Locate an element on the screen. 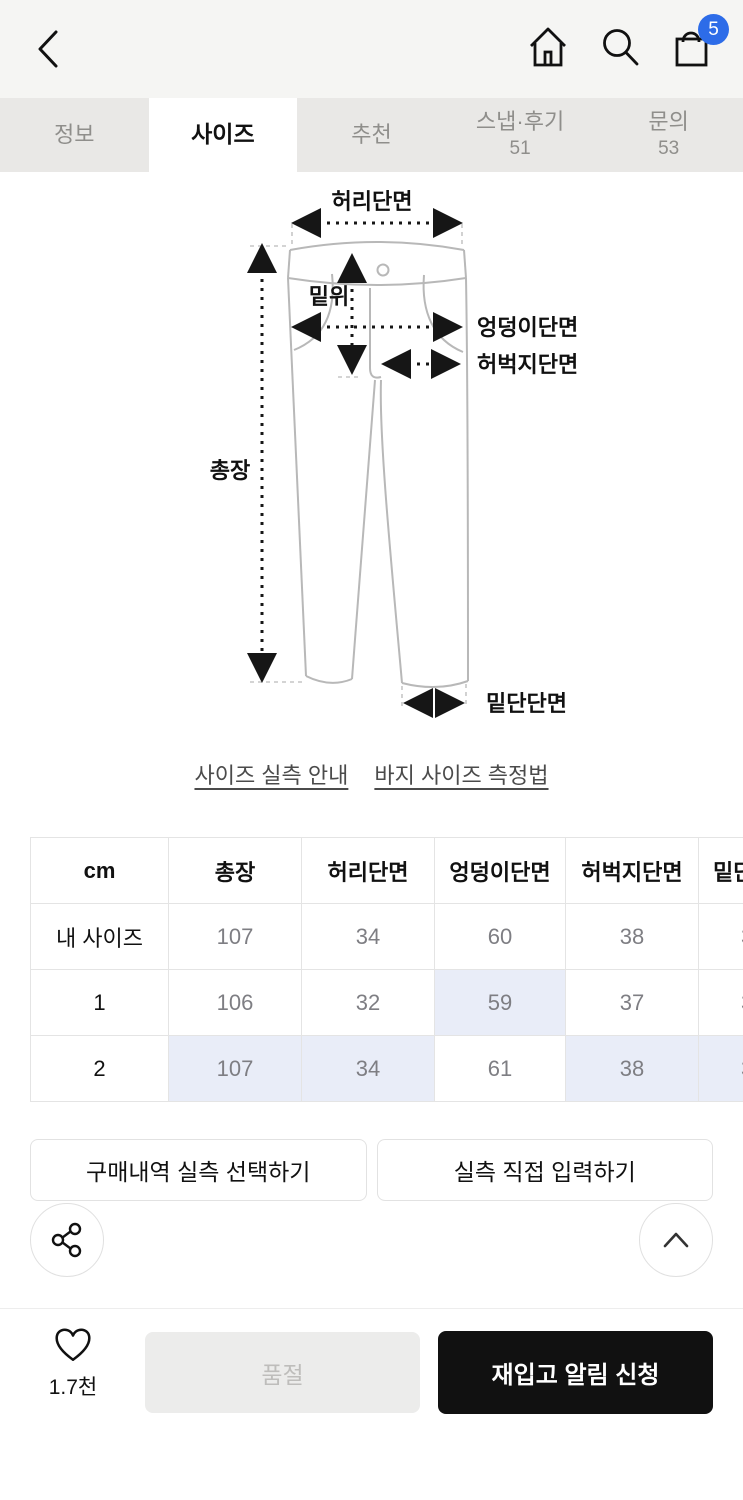 This screenshot has height=1500, width=743. hip-label: 엉덩이단면 is located at coordinates (527, 327).